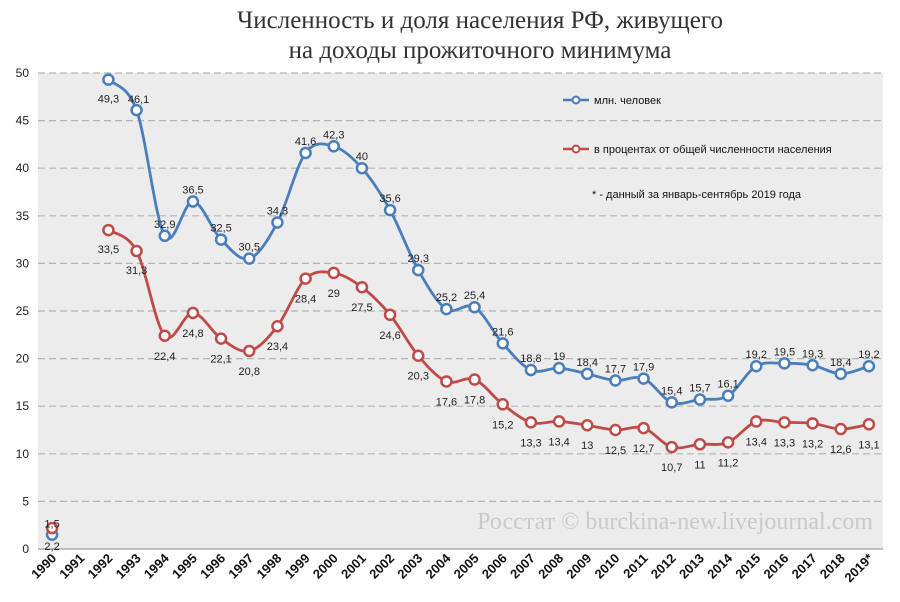  Describe the element at coordinates (23, 216) in the screenshot. I see `y-tick-label: 35` at that location.